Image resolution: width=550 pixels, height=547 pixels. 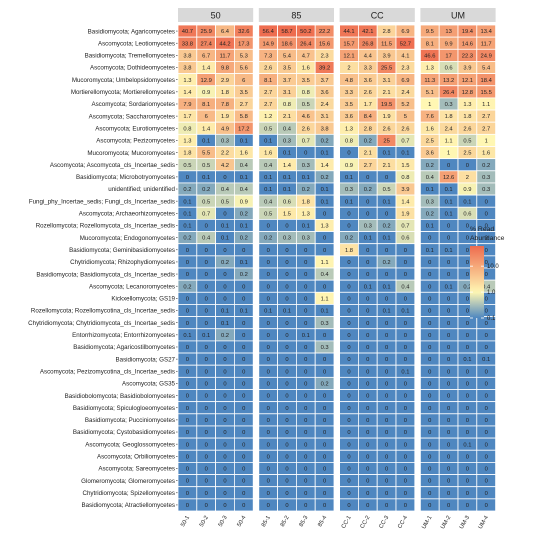 What do you see at coordinates (325, 81) in the screenshot?
I see `cell-value-label: 3.7` at bounding box center [325, 81].